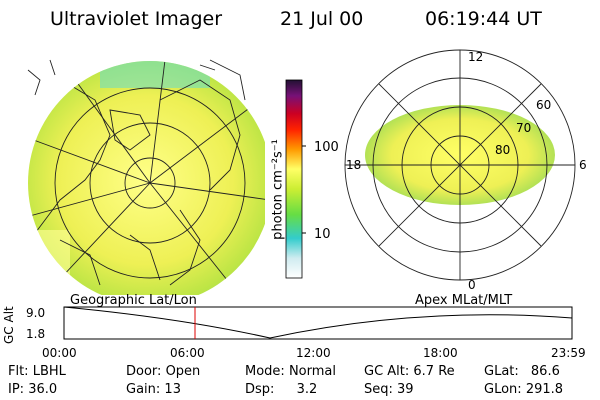 The image size is (600, 400). What do you see at coordinates (322, 19) in the screenshot?
I see `observation-date: 21 Jul 00` at bounding box center [322, 19].